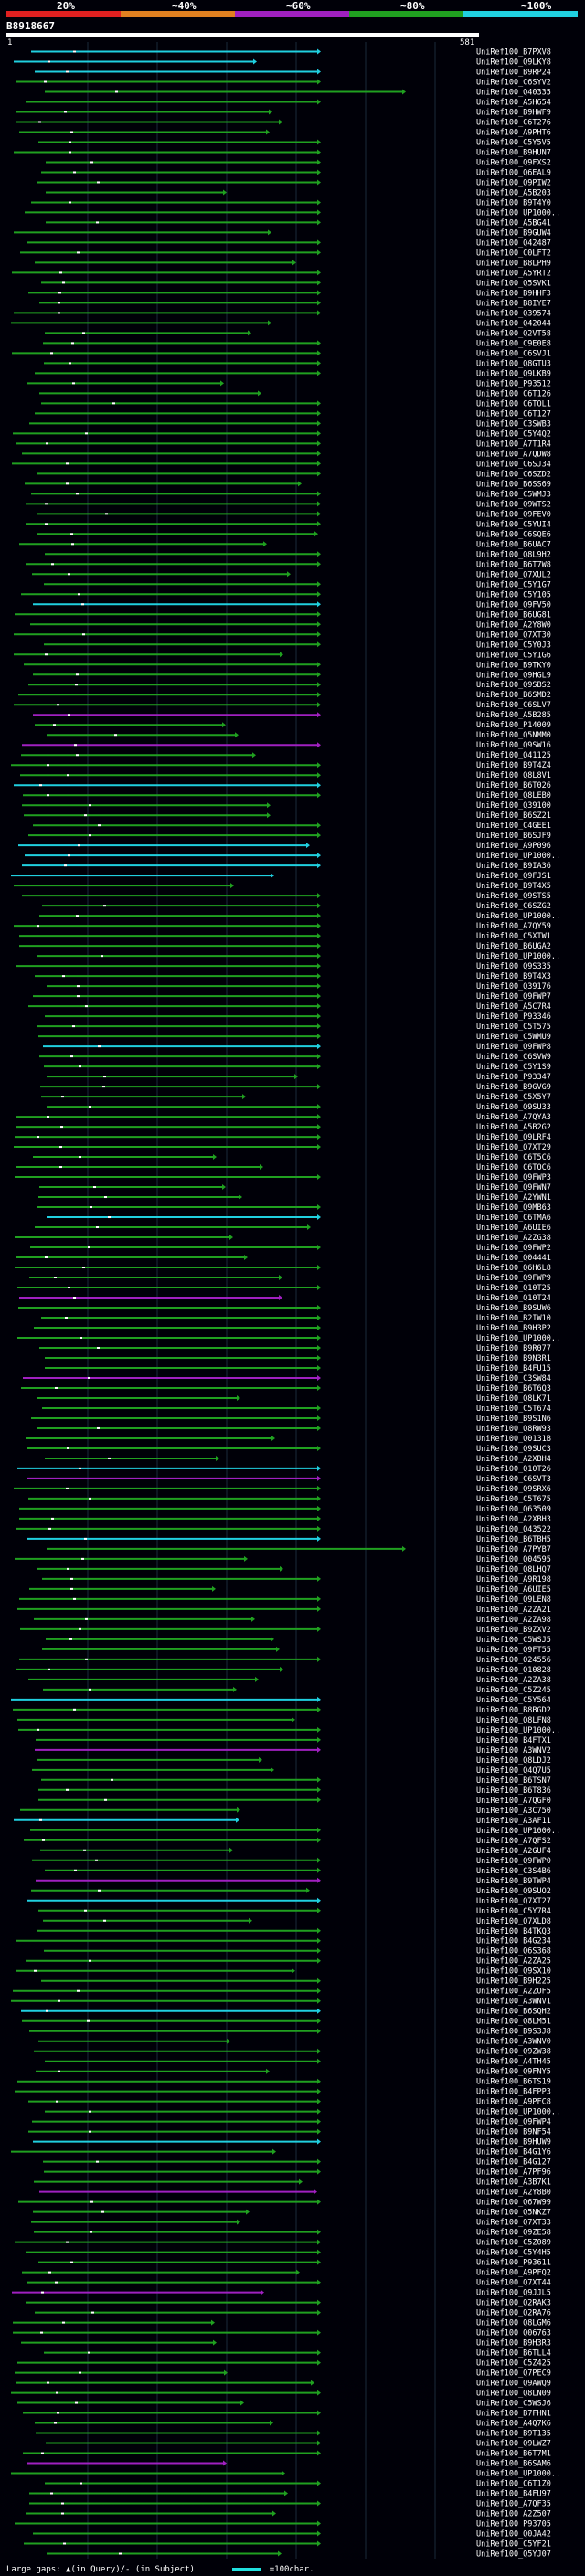 The width and height of the screenshot is (585, 2576). I want to click on hit-label: UniRef100_B6TBH5, so click(513, 1539).